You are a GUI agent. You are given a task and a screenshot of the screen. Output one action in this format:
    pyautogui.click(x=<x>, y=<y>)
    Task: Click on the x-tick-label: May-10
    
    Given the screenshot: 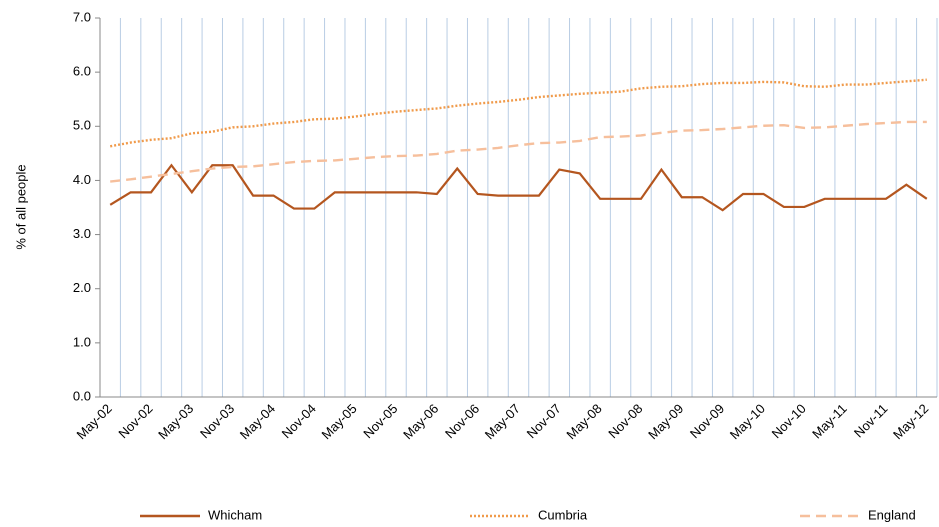 What is the action you would take?
    pyautogui.click(x=747, y=421)
    